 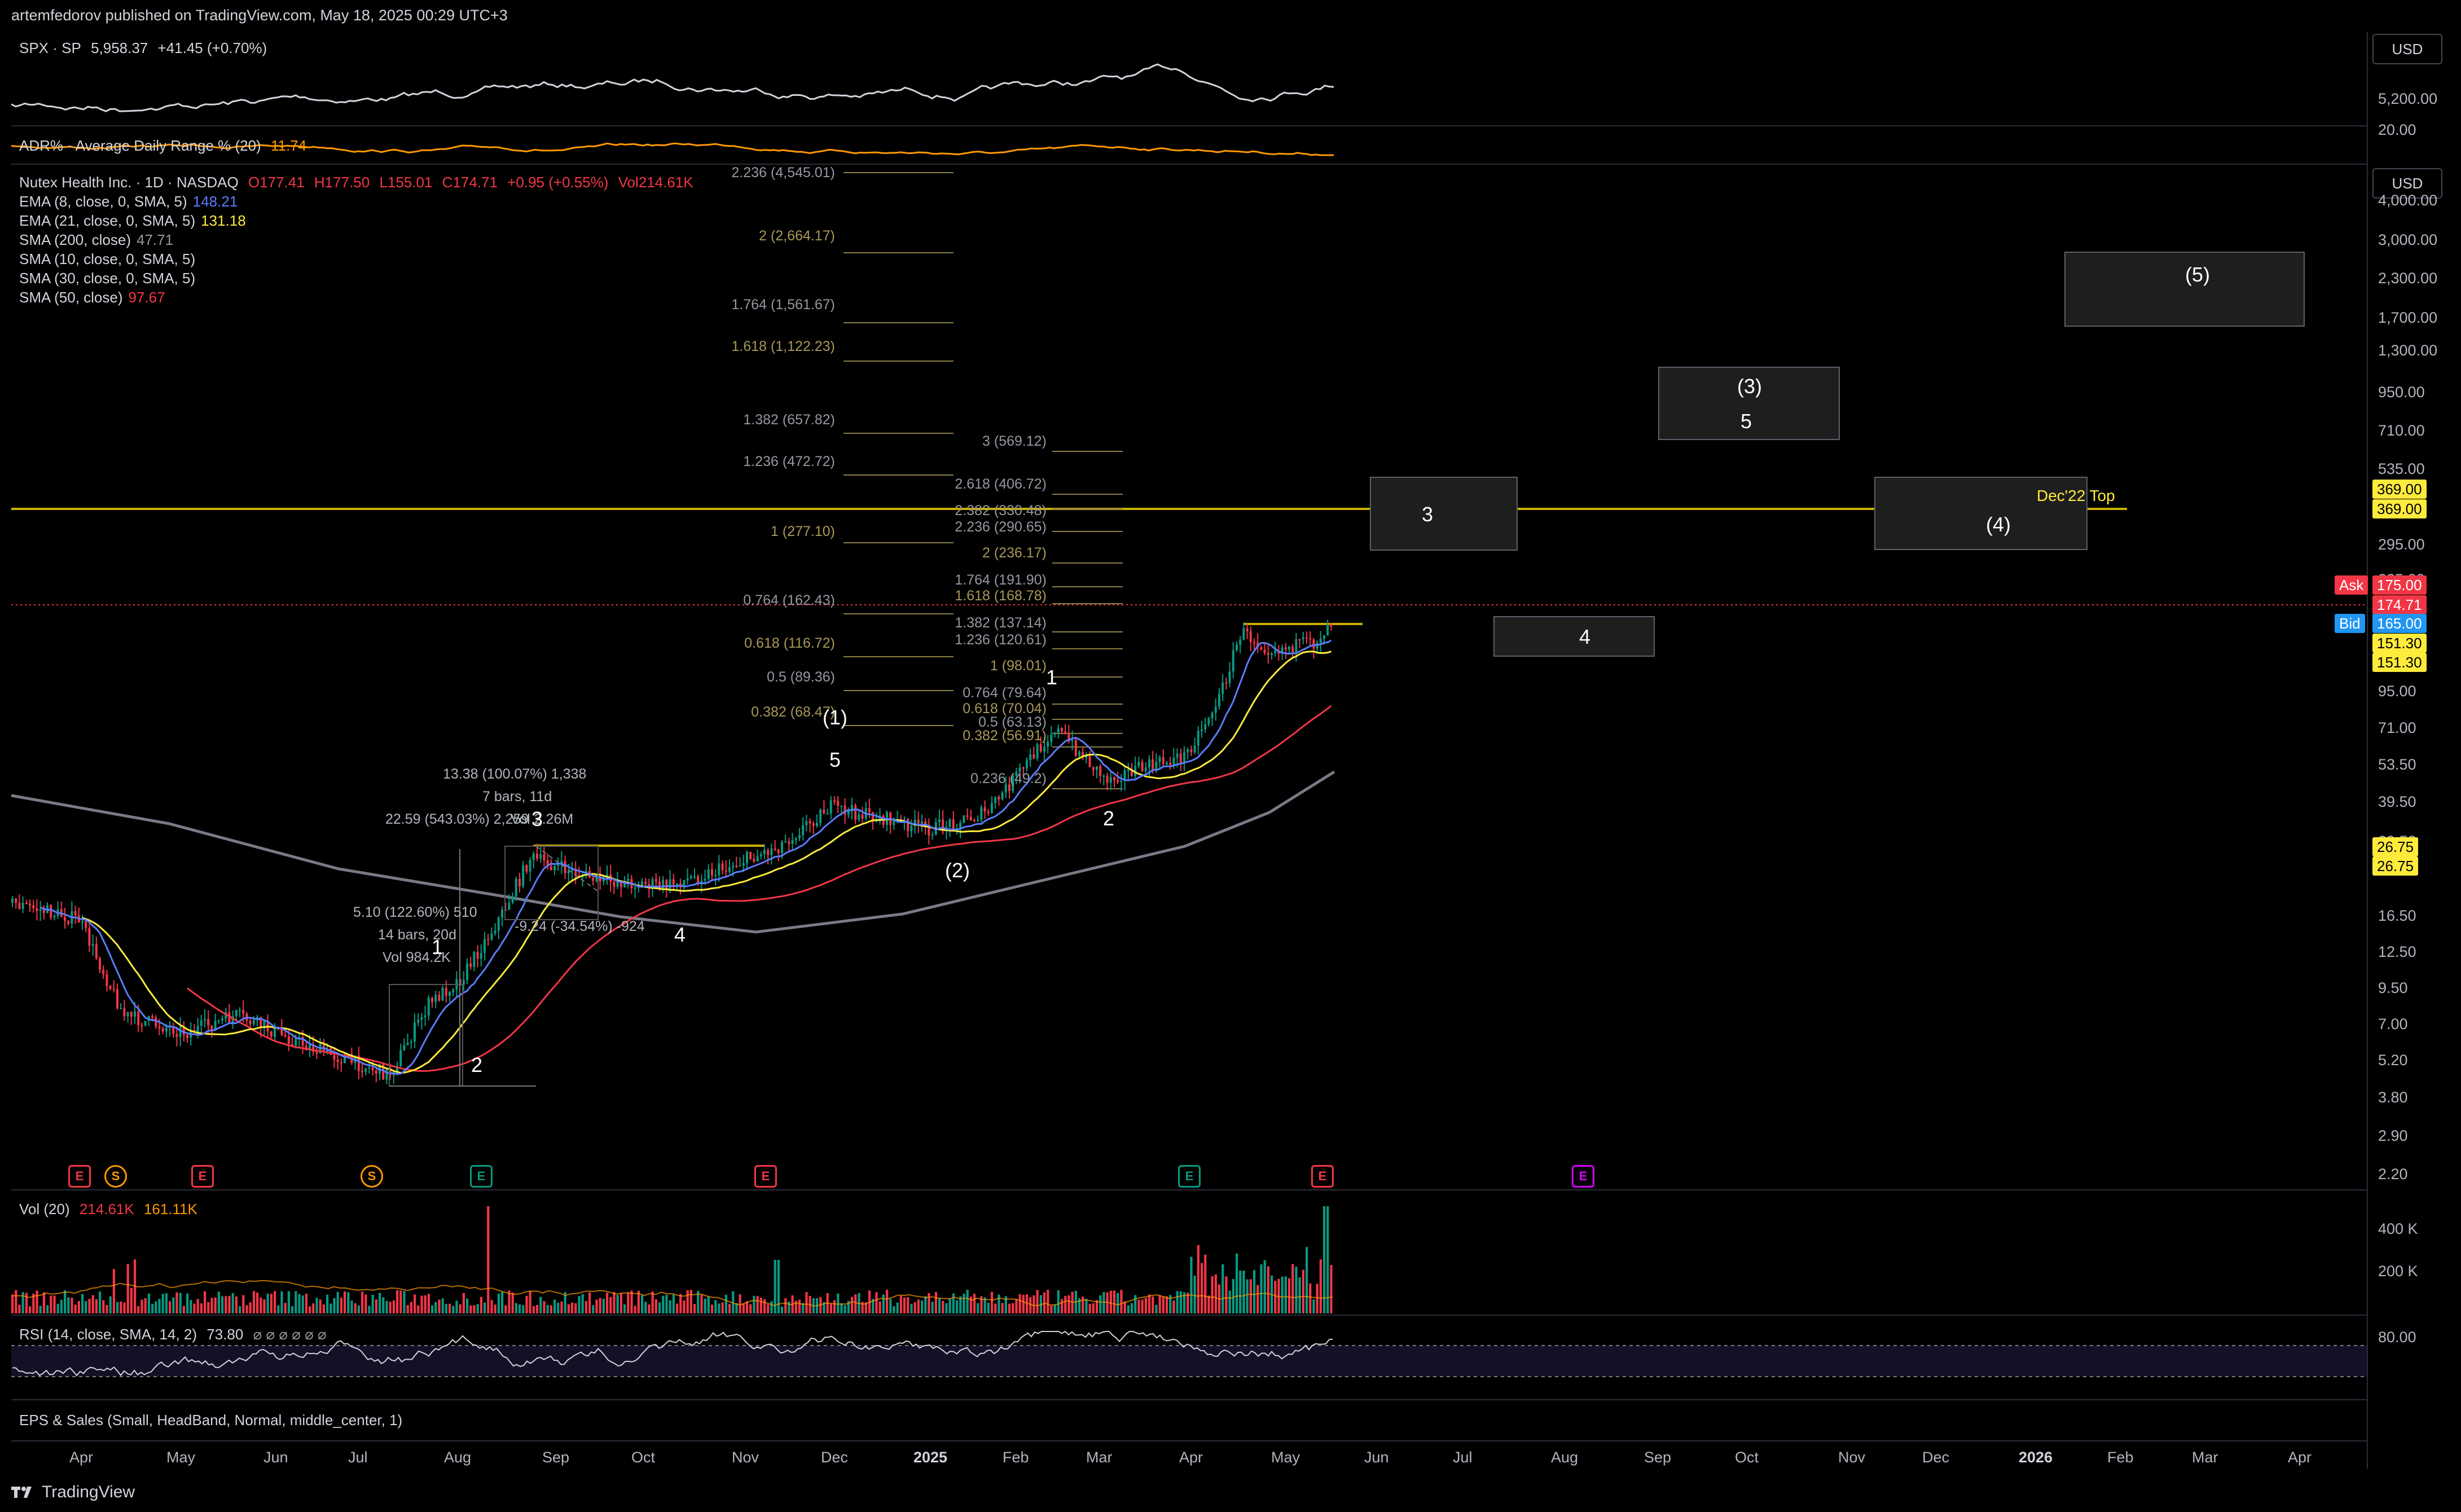 I want to click on indicator-value: 97.67, so click(x=146, y=297).